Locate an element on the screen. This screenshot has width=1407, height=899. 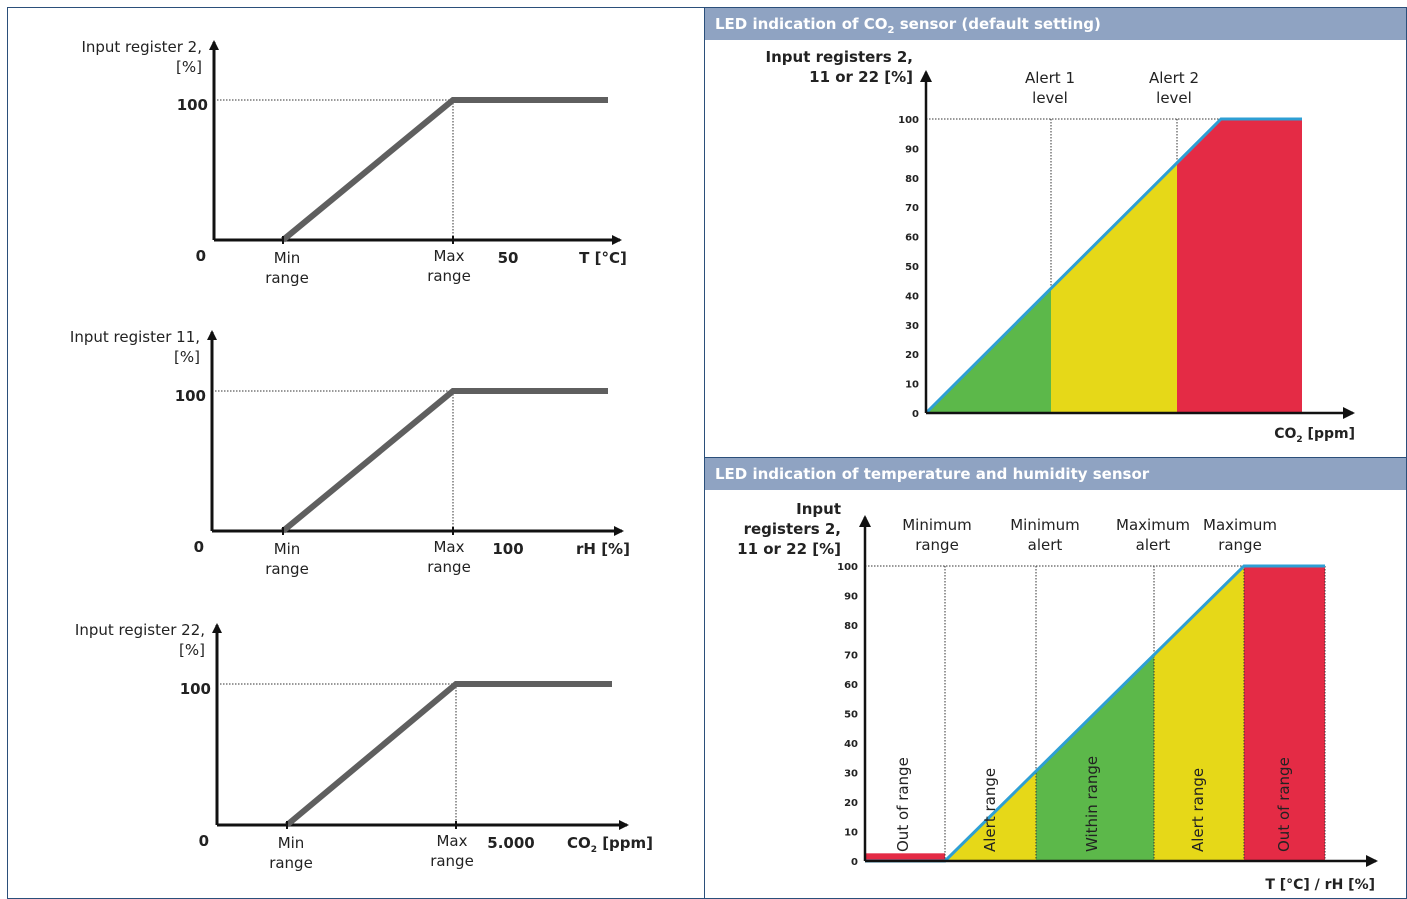
x-label-sub: 2 is located at coordinates (1299, 440).